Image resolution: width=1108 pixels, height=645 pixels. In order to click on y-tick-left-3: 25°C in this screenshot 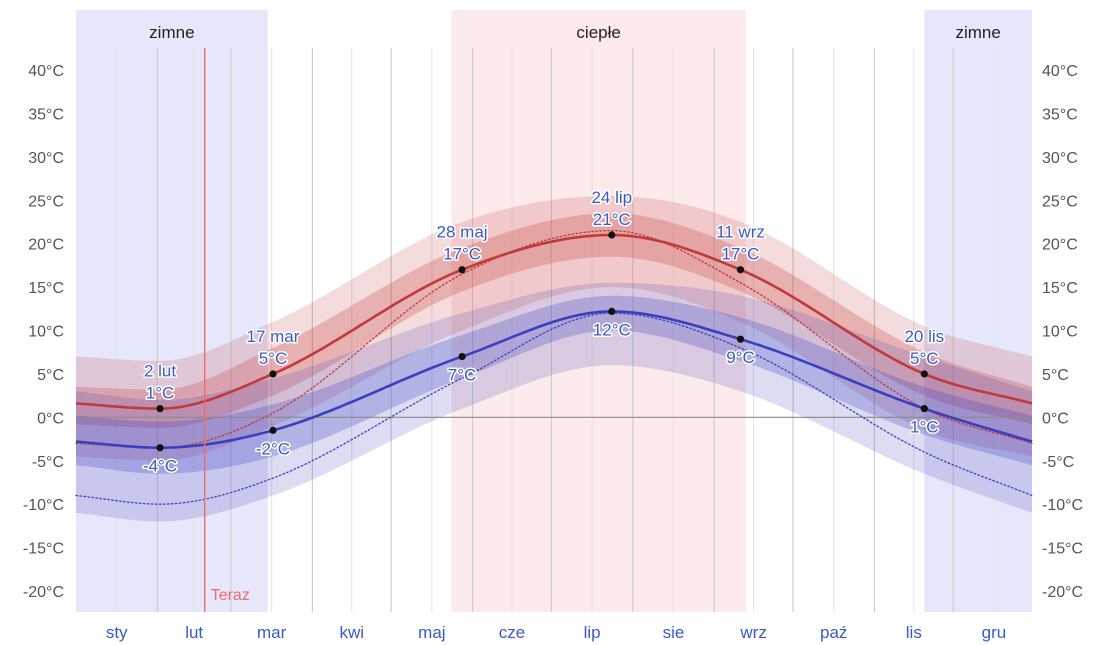, I will do `click(46, 201)`.